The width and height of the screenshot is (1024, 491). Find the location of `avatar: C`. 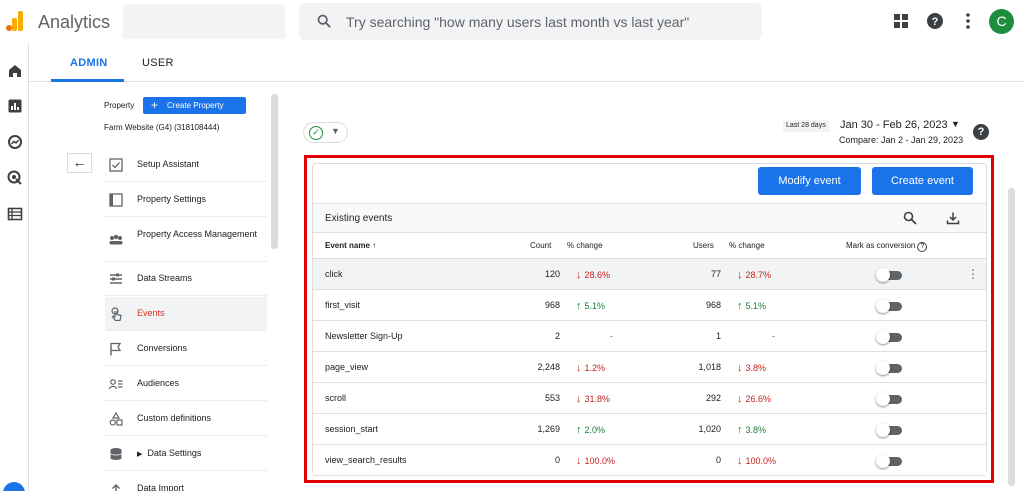

avatar: C is located at coordinates (1001, 21).